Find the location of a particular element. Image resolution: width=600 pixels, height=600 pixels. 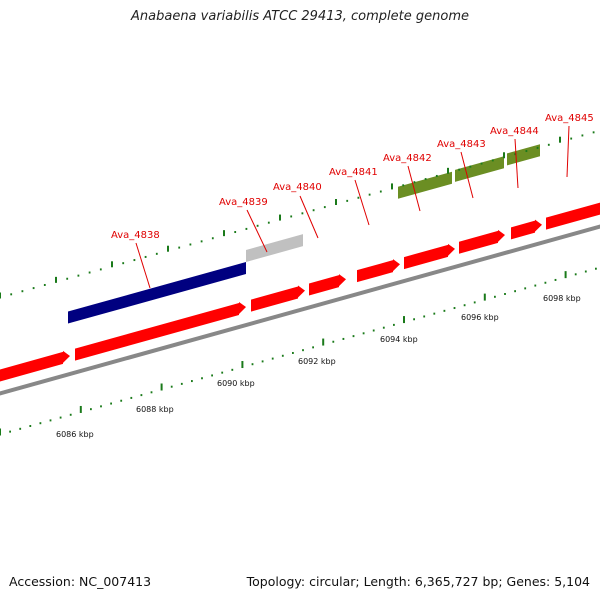

gene-label: Ava_4841 is located at coordinates (353, 172).